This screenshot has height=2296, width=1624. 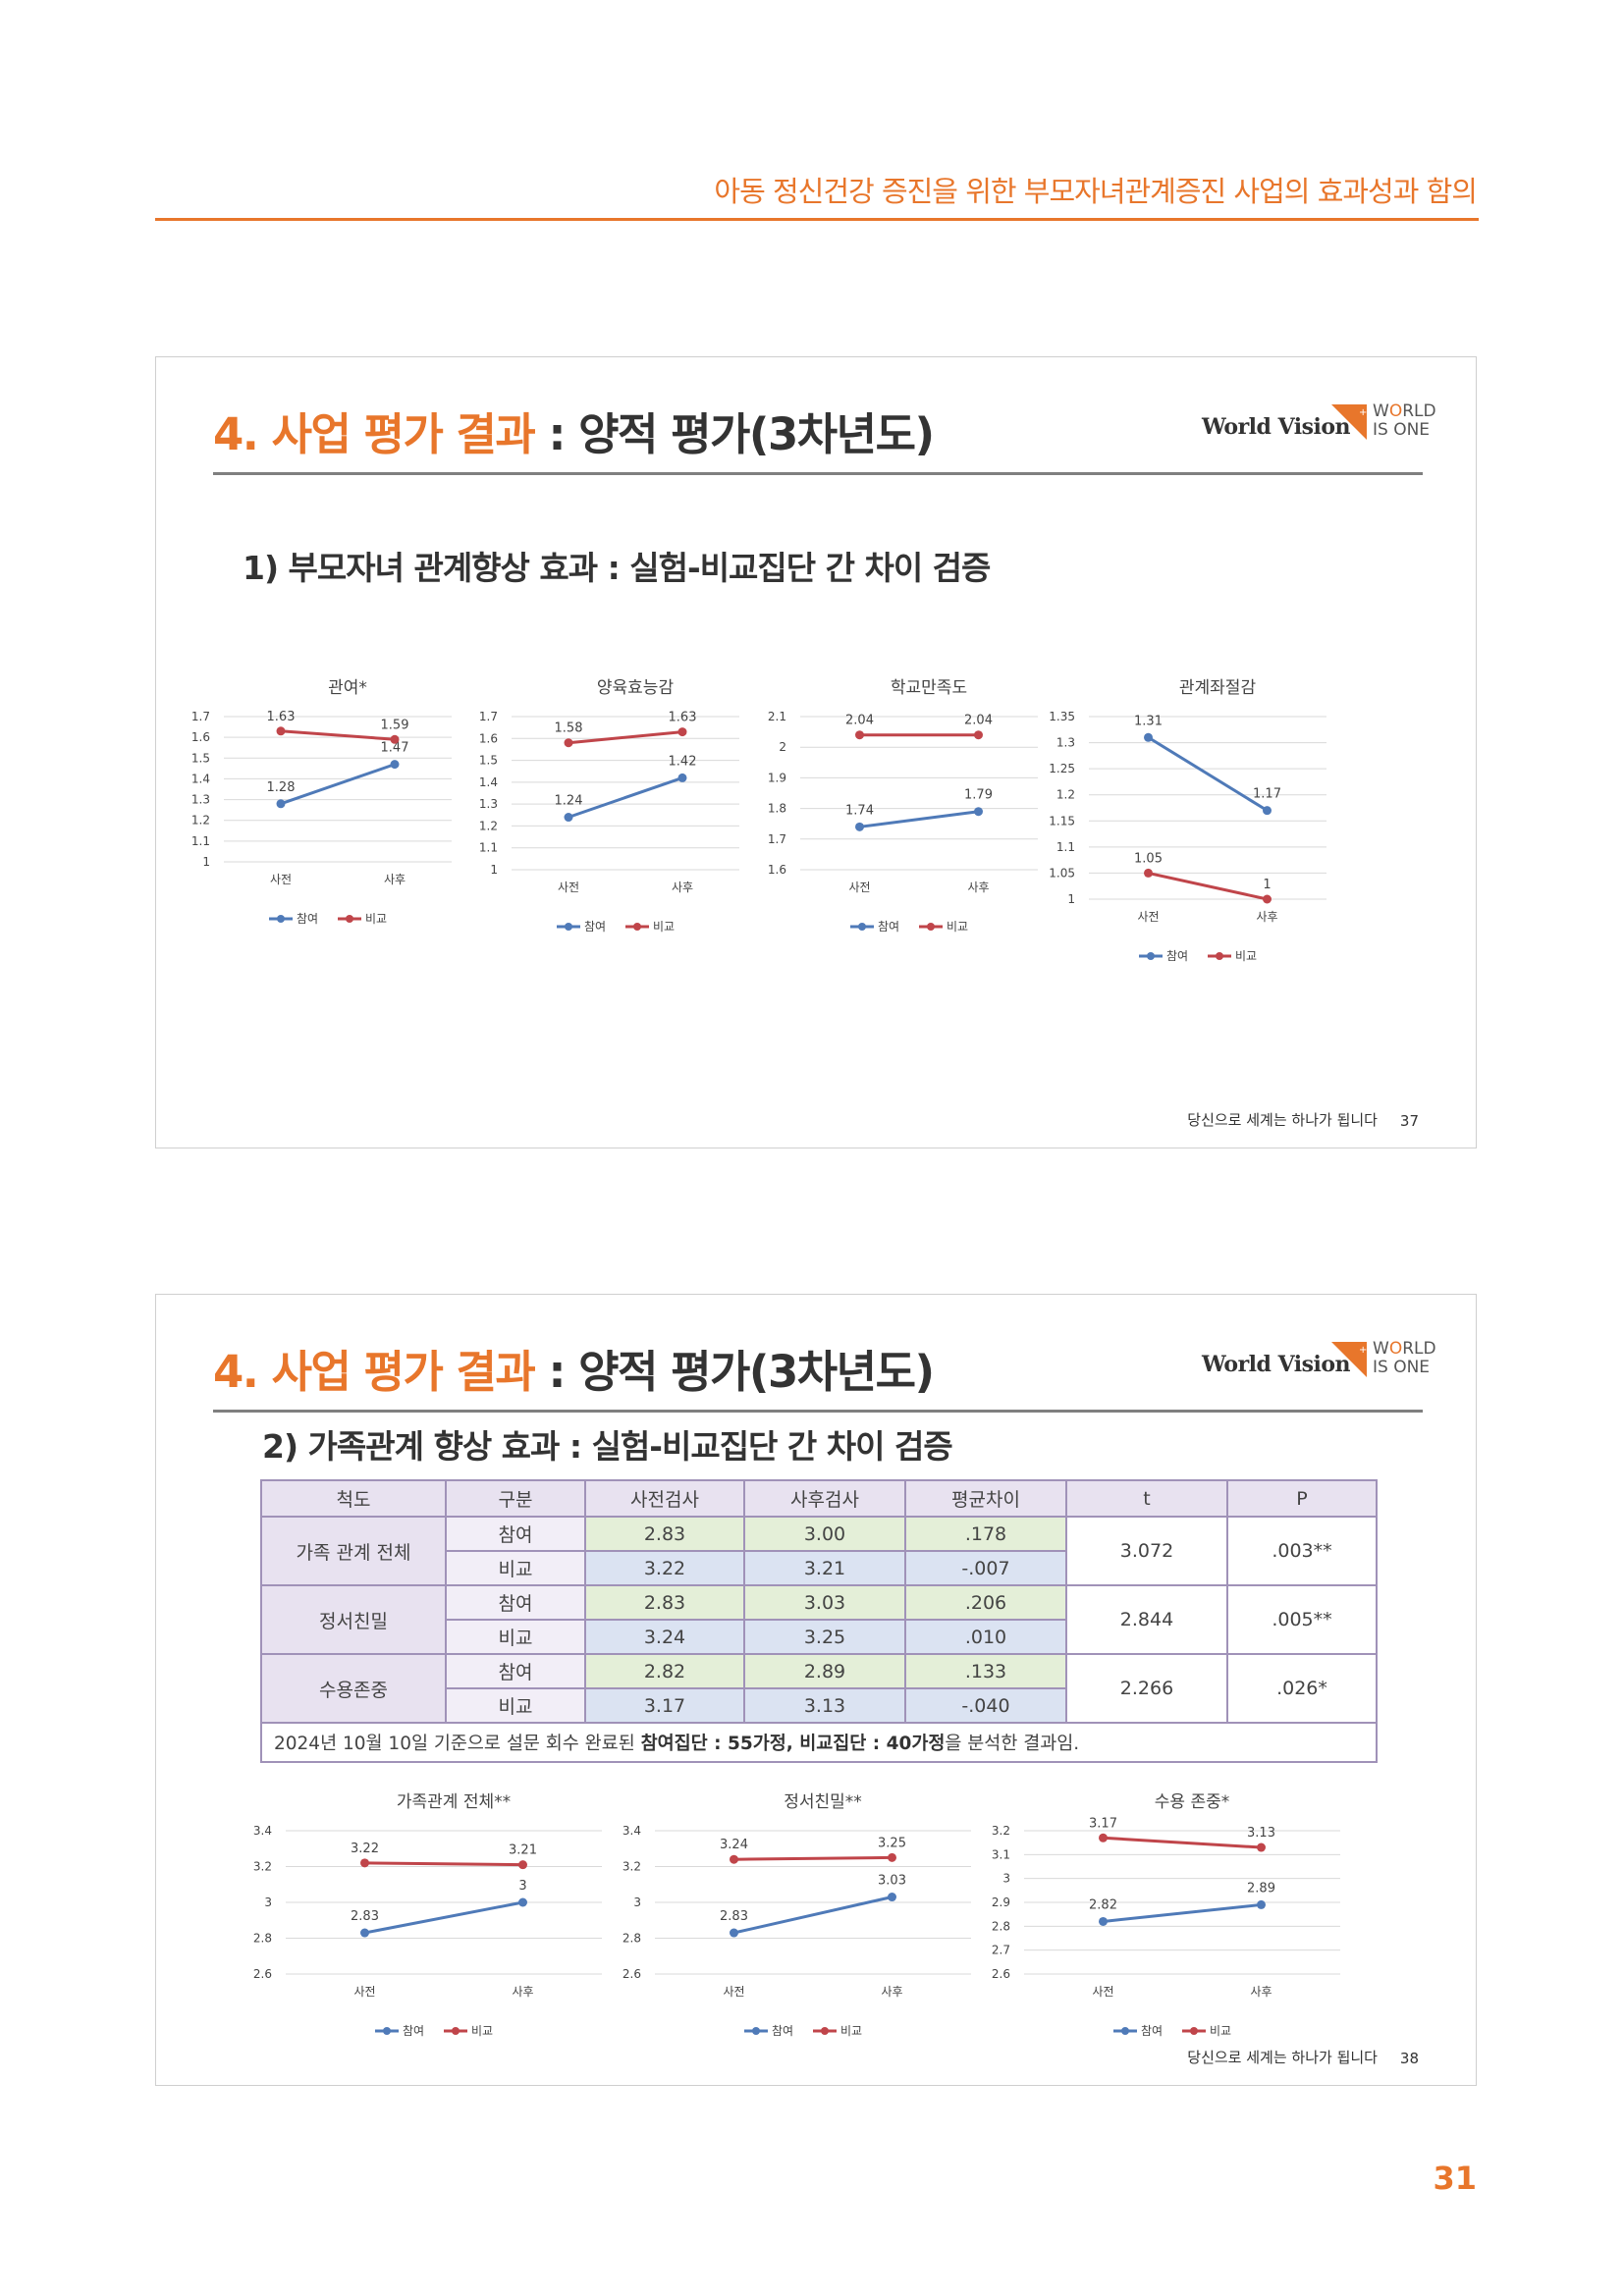 I want to click on t-cell: 2.844, so click(x=1146, y=1619).